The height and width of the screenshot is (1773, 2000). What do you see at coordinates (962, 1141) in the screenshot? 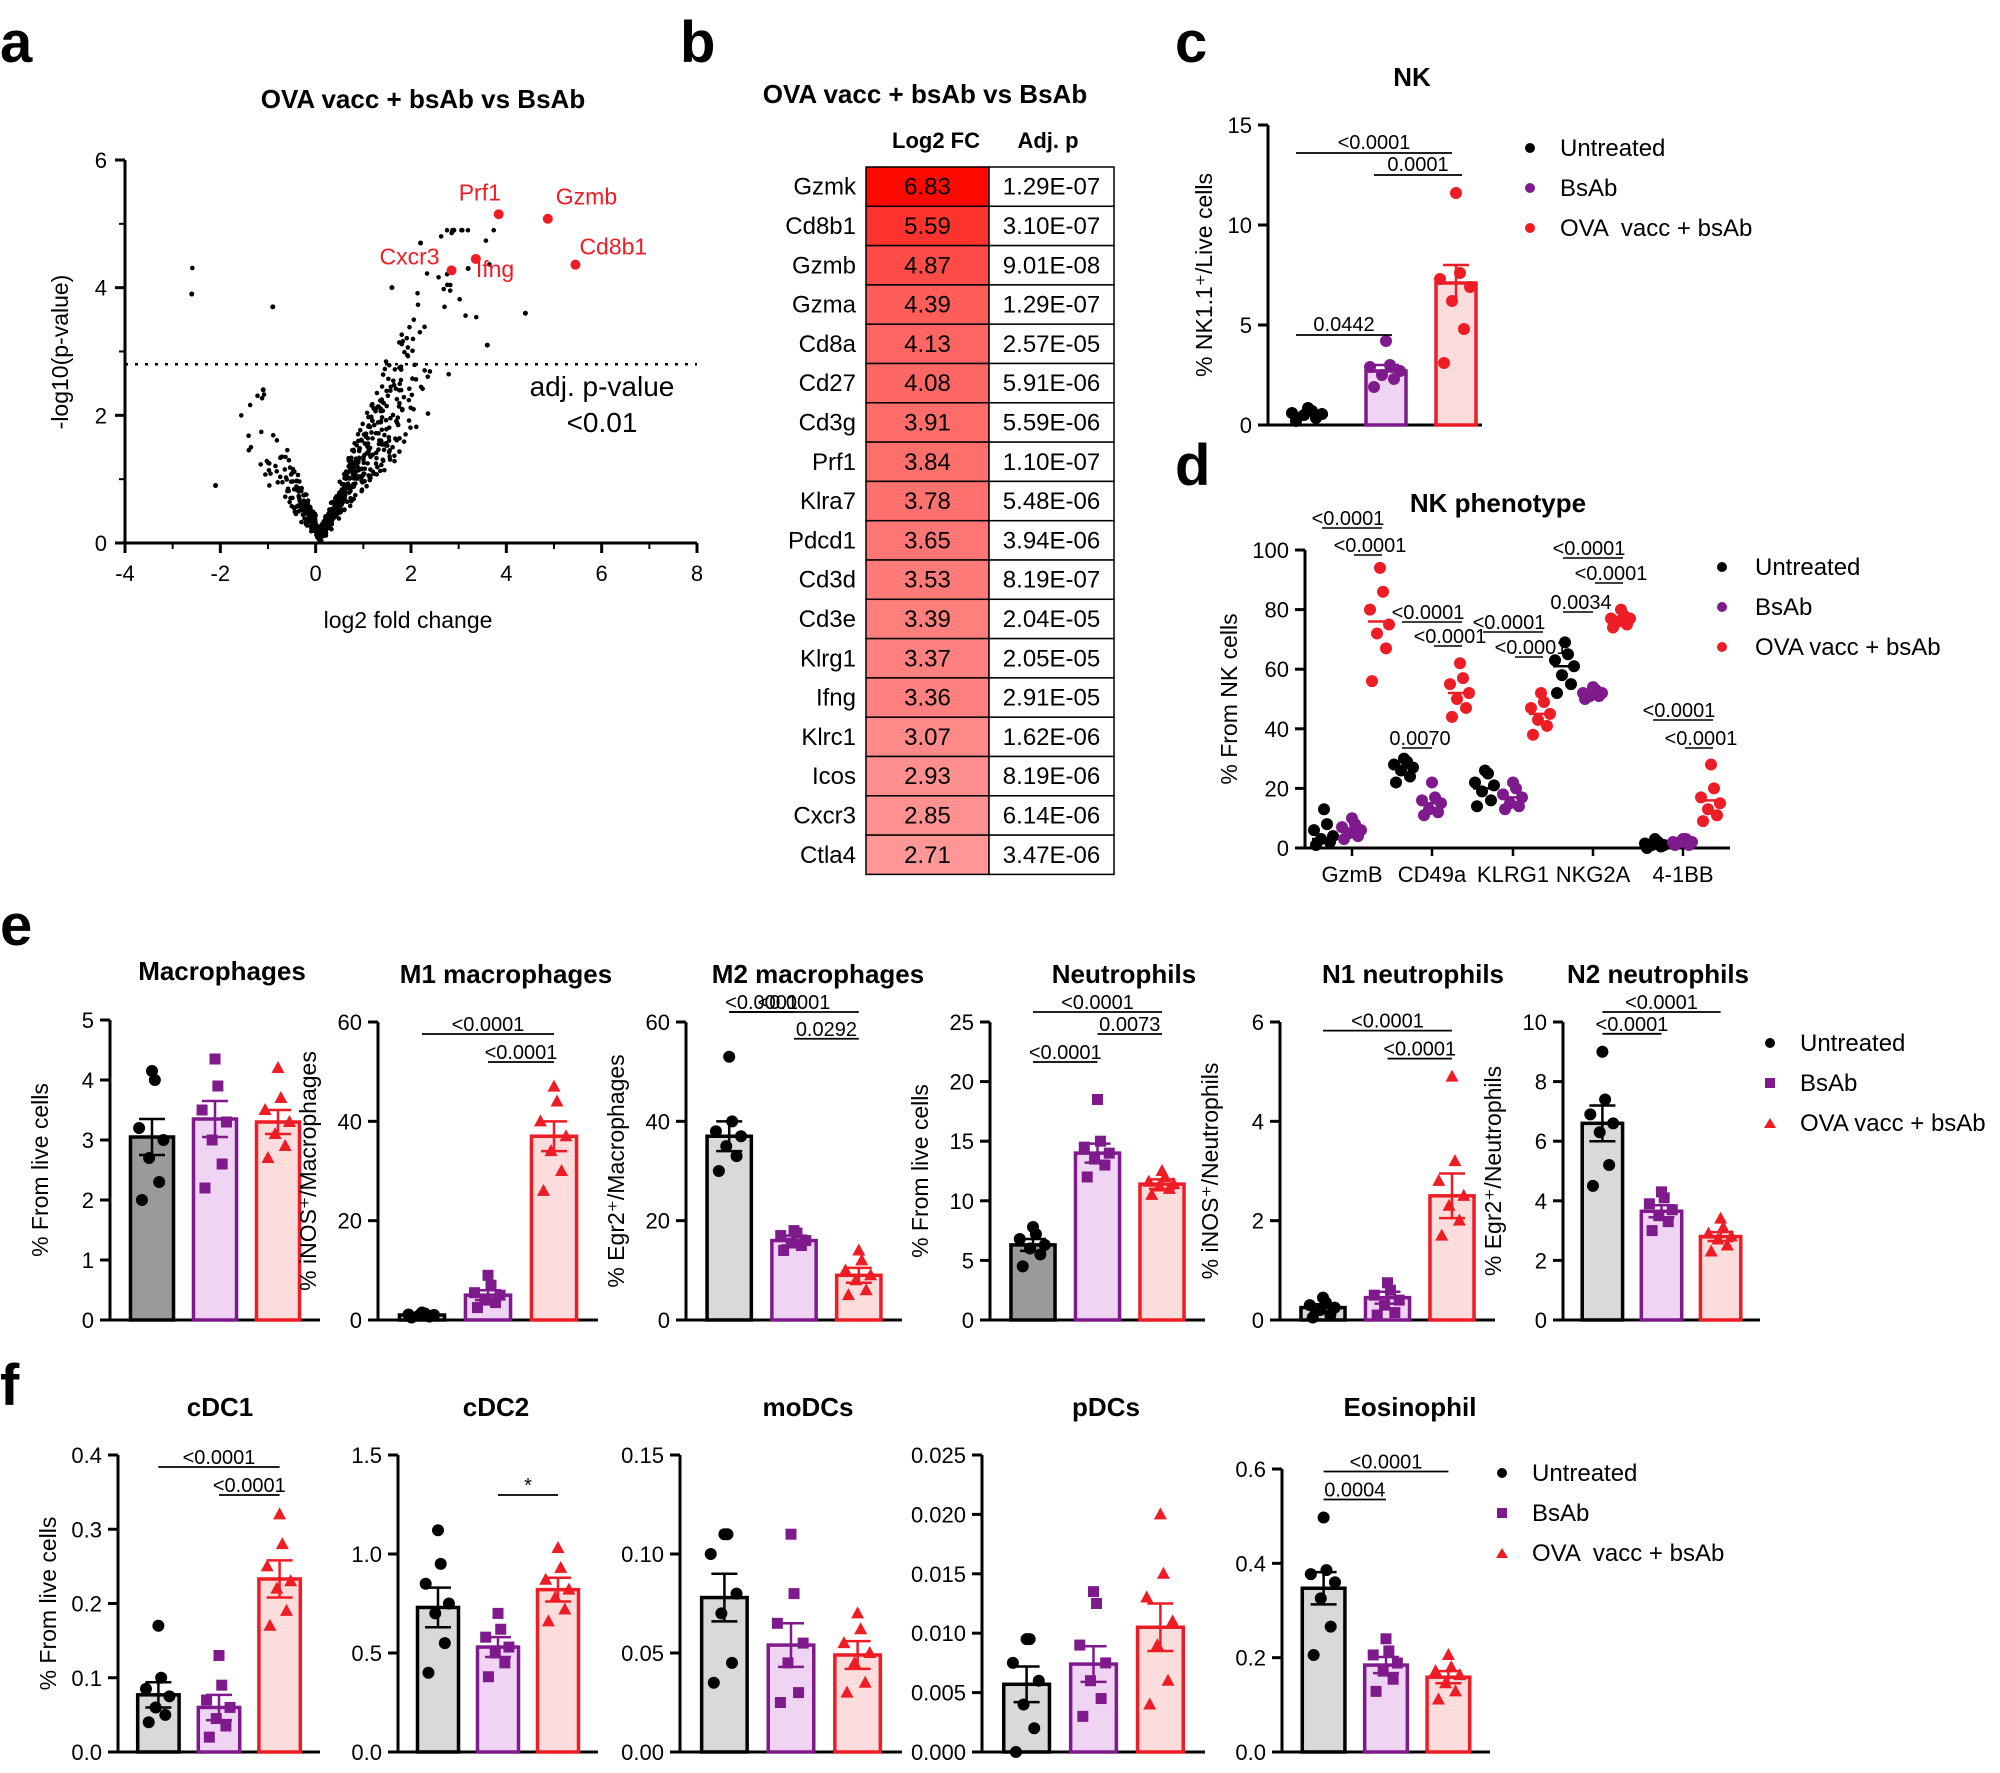
I see `y-tick-label: 15` at bounding box center [962, 1141].